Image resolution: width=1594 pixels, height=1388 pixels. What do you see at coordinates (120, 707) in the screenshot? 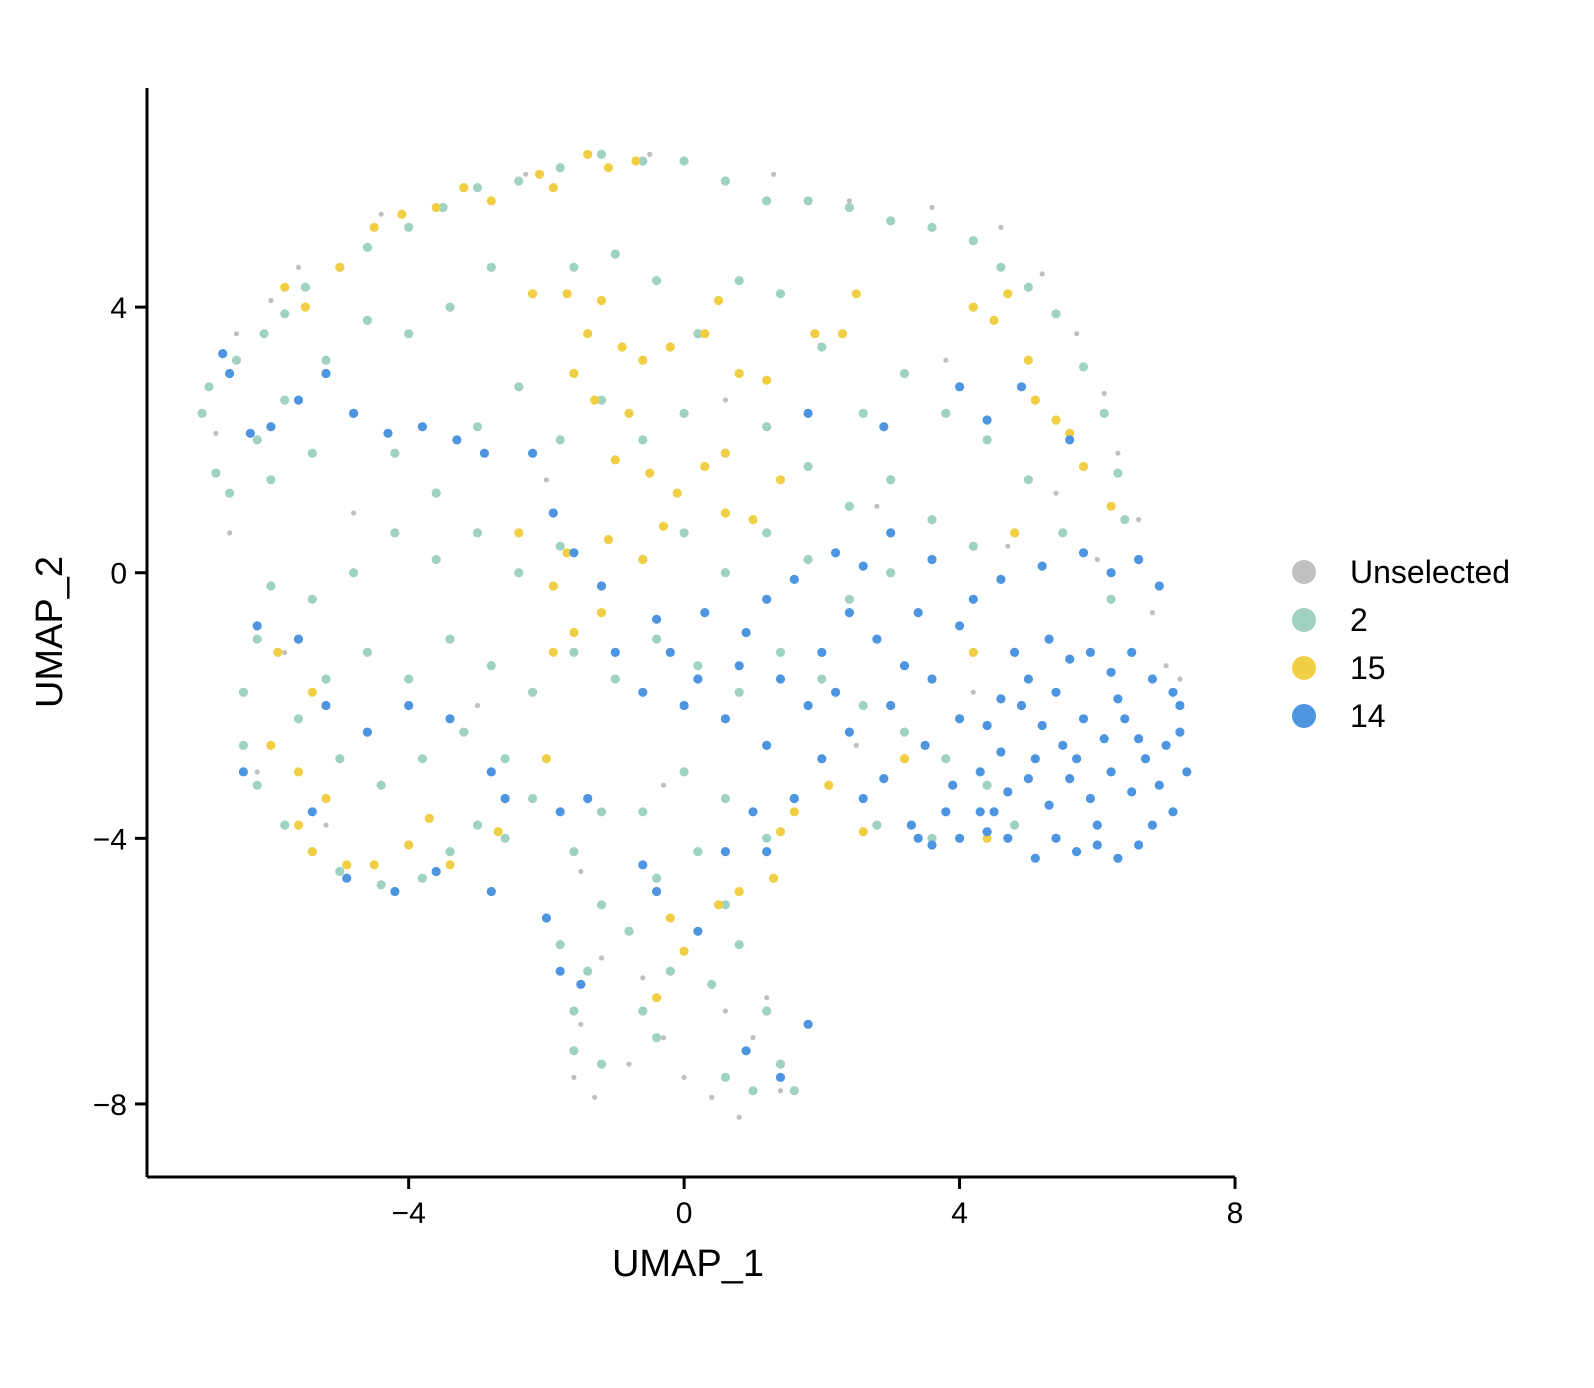
I see `y-axis-ticks: −8 −4 0 4` at bounding box center [120, 707].